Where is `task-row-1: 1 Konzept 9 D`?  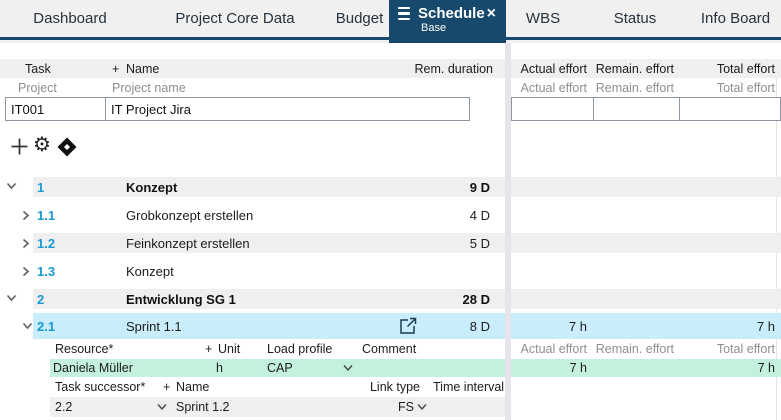
task-row-1: 1 Konzept 9 D is located at coordinates (390, 187).